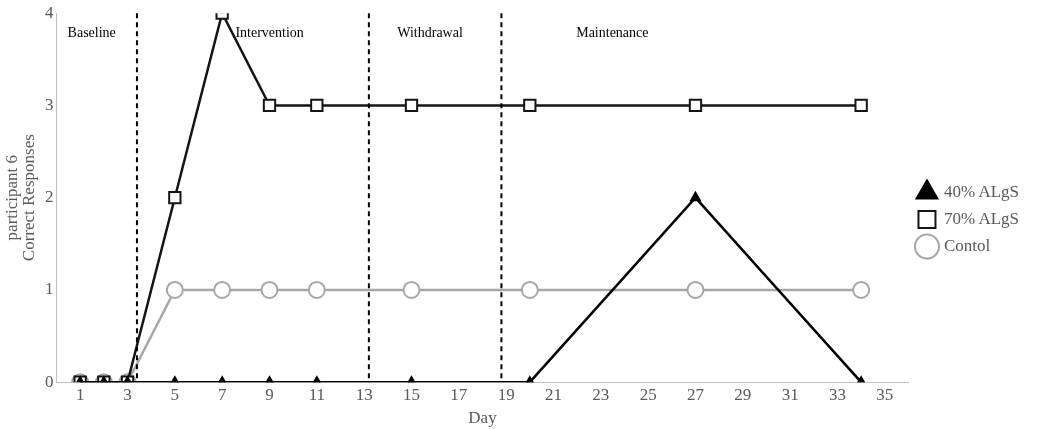 The image size is (1040, 429). I want to click on annotation: Maintenance, so click(612, 32).